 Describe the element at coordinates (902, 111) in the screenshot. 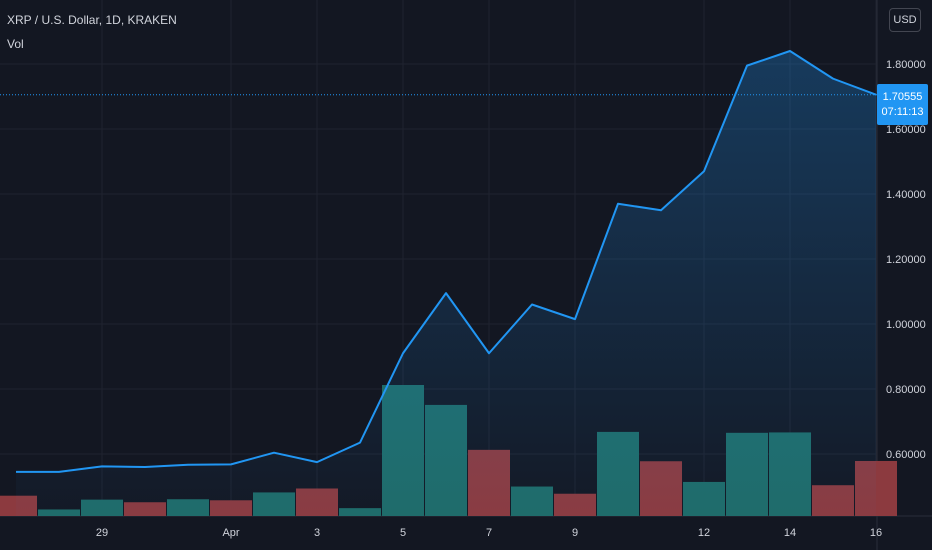

I see `bar-countdown: 07:11:13` at that location.